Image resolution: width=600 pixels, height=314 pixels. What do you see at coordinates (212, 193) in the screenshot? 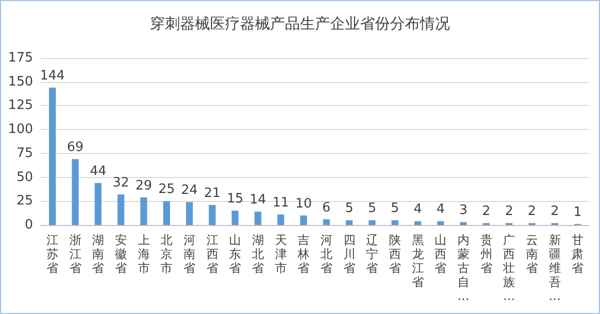
I see `data-label: 21` at bounding box center [212, 193].